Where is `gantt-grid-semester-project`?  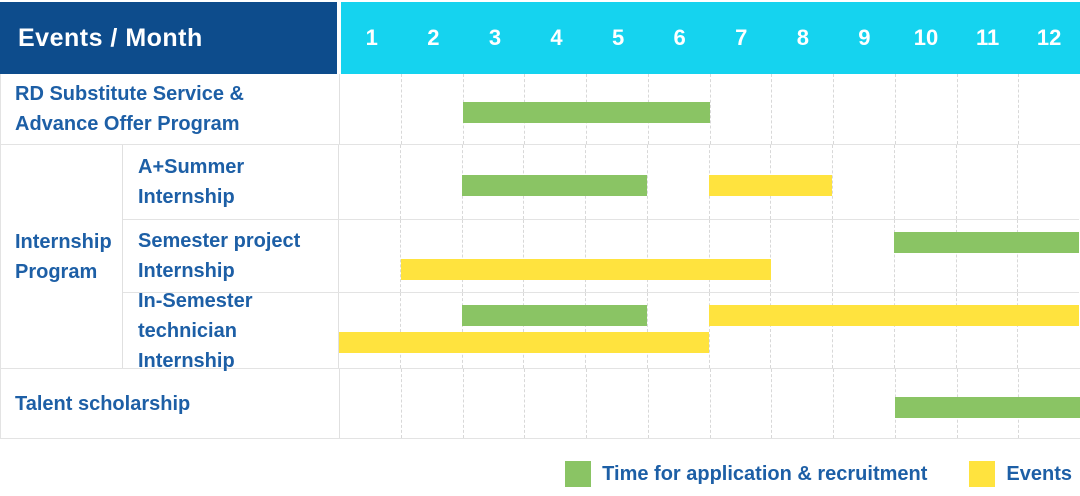 gantt-grid-semester-project is located at coordinates (709, 256).